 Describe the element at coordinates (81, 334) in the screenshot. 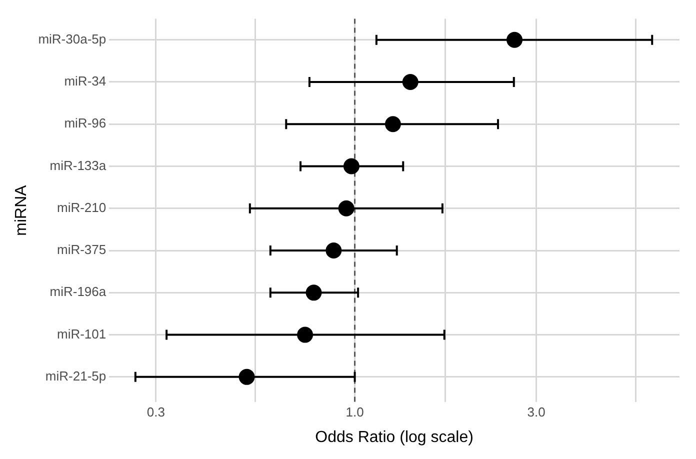

I see `y-tick-label: miR-101` at that location.